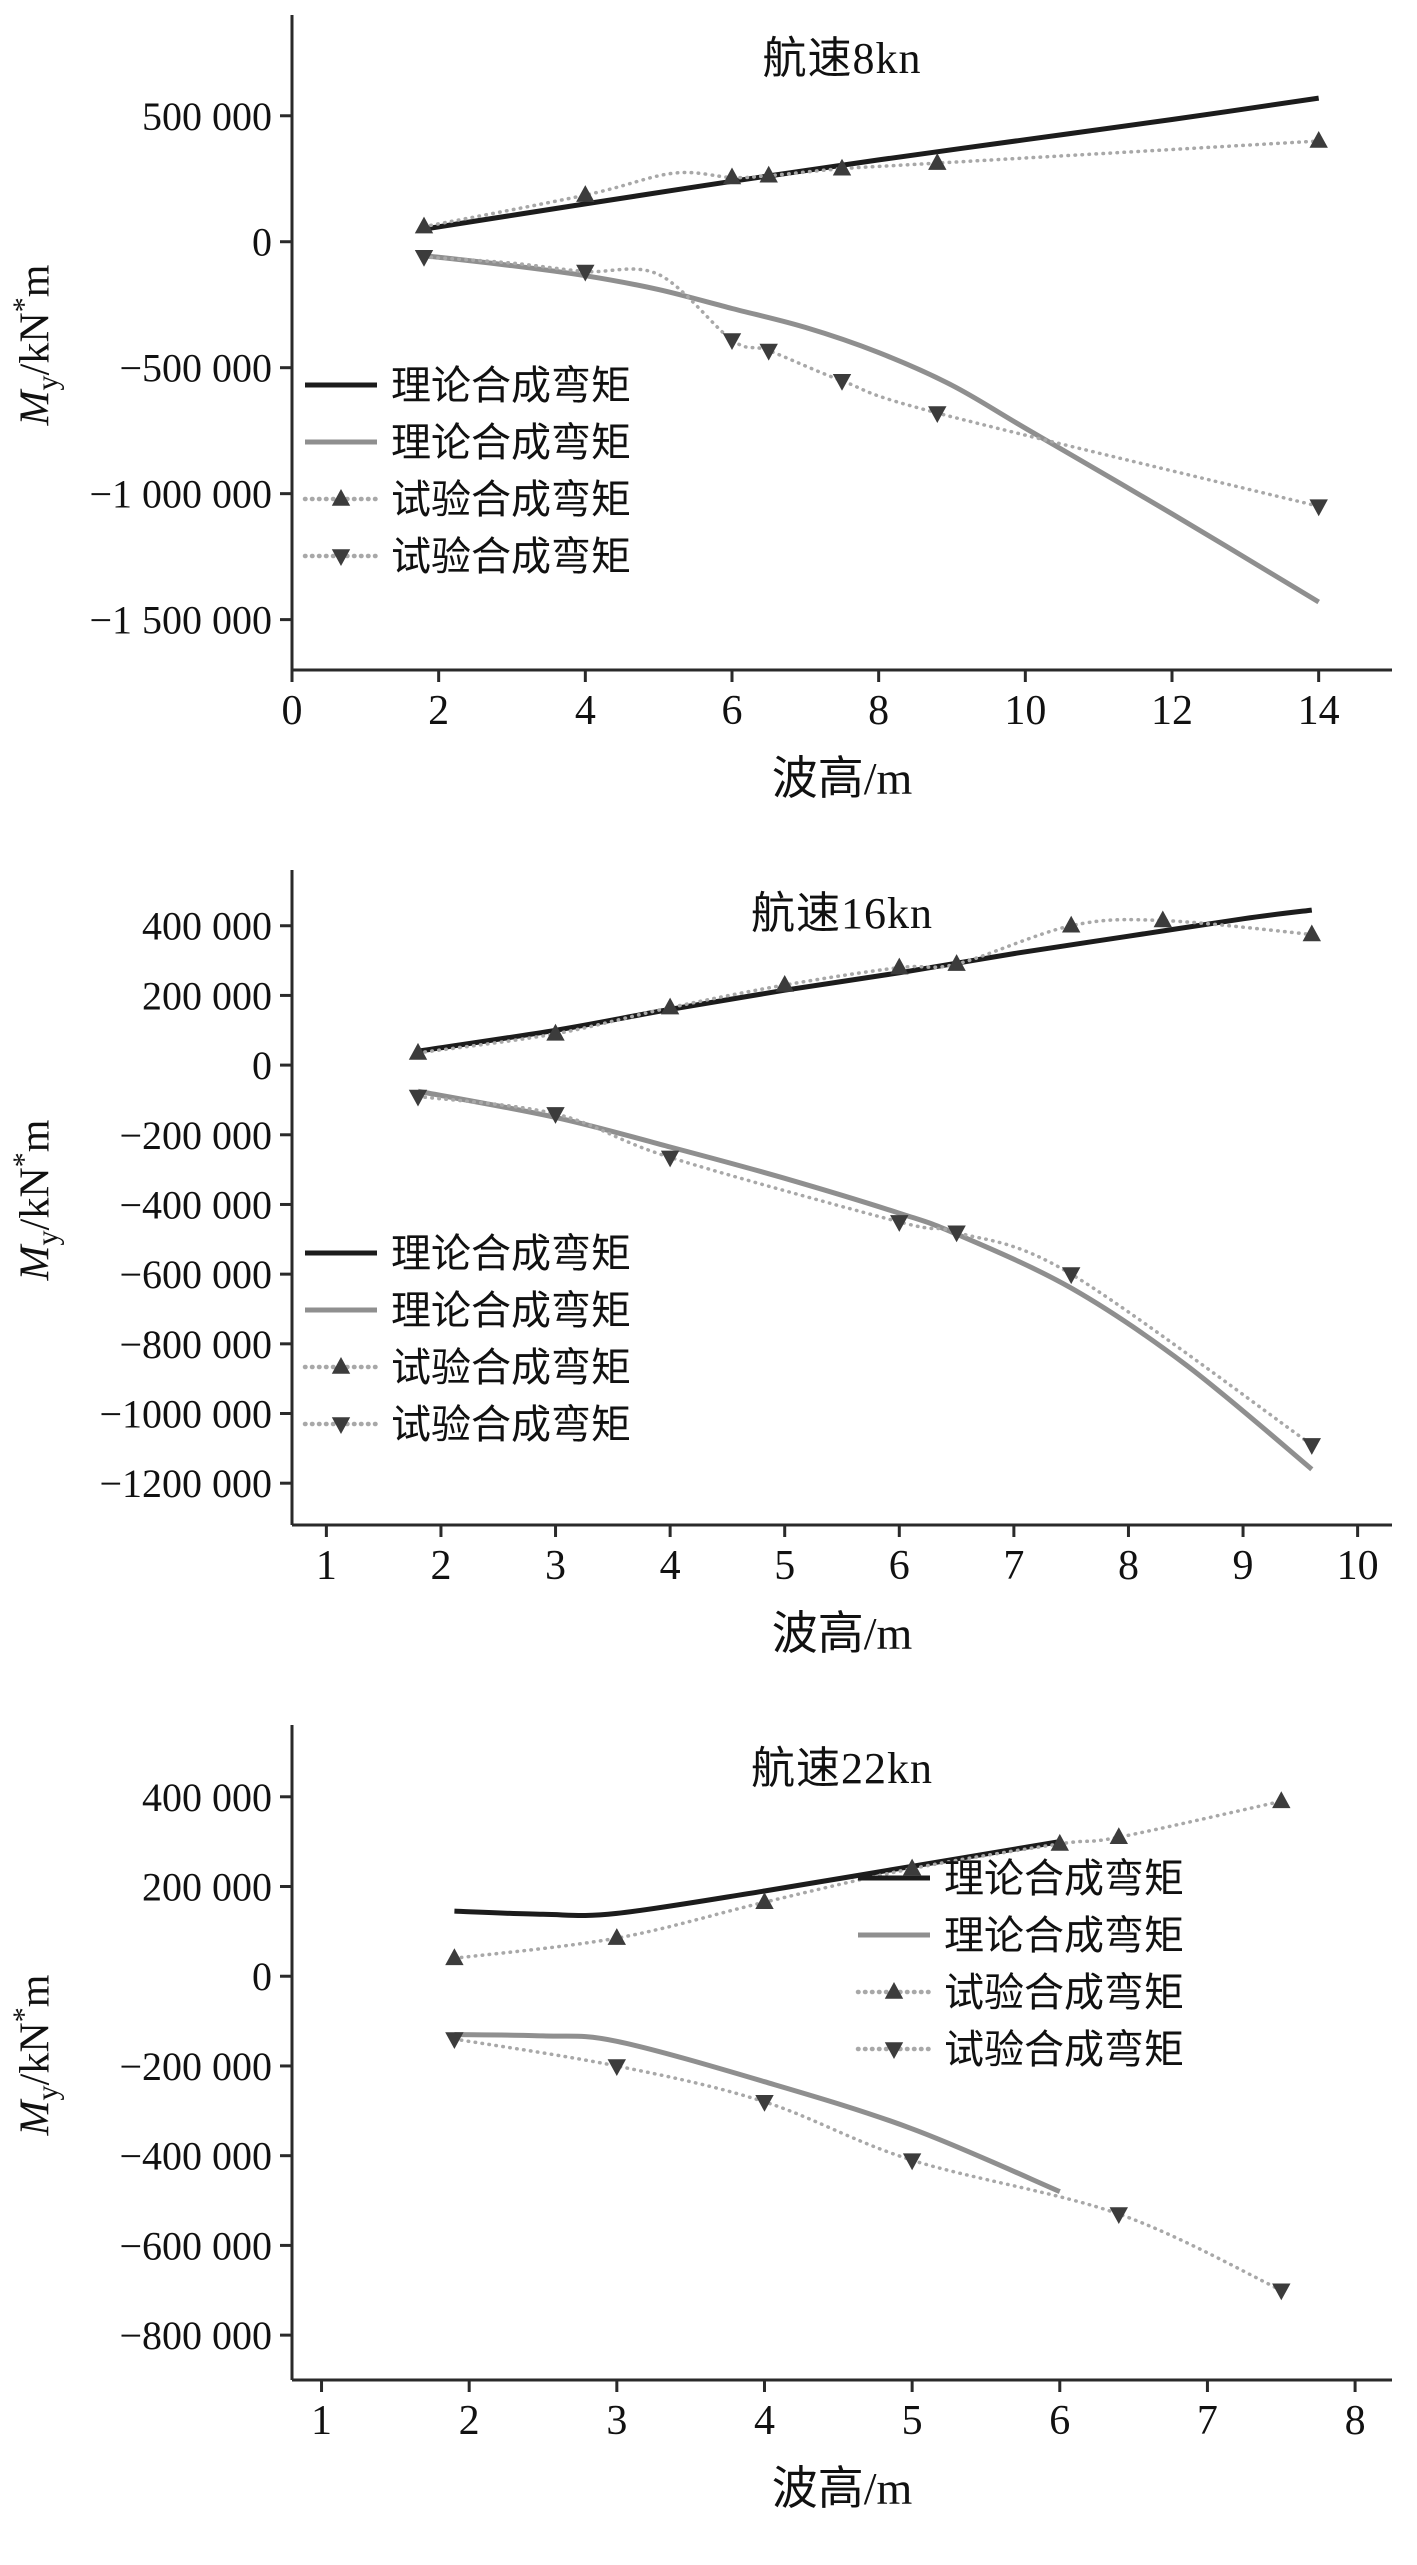 The image size is (1417, 2565). What do you see at coordinates (1243, 1566) in the screenshot?
I see `x-tick-label: 9` at bounding box center [1243, 1566].